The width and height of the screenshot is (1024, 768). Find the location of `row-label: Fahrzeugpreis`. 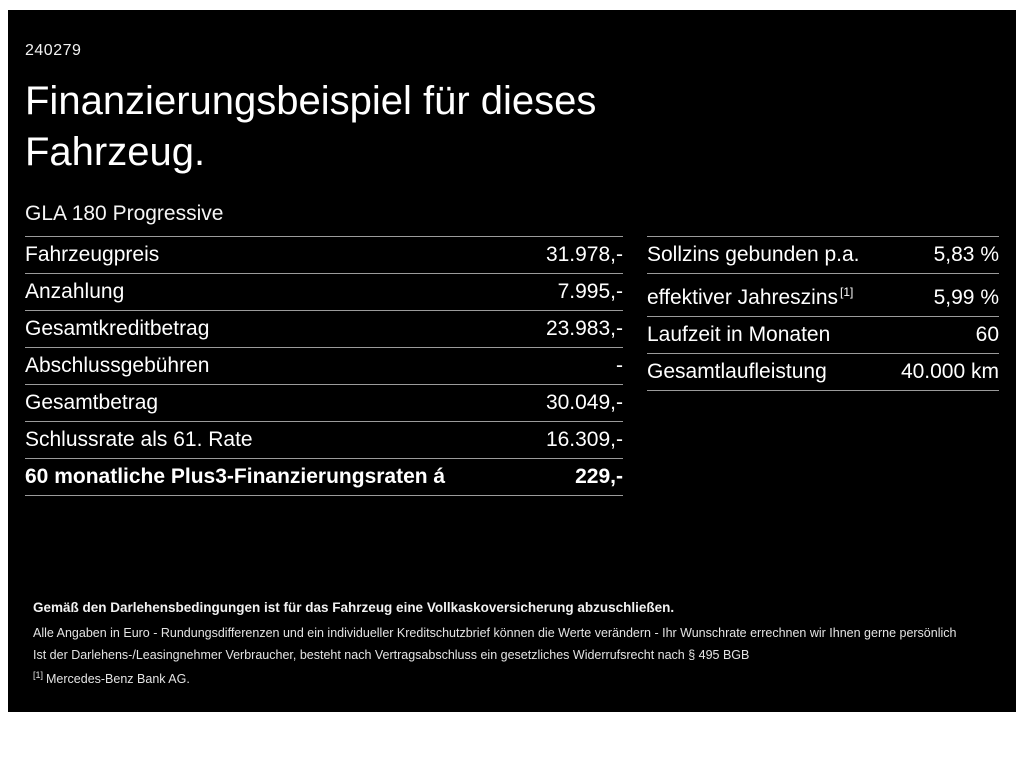

row-label: Fahrzeugpreis is located at coordinates (92, 254).